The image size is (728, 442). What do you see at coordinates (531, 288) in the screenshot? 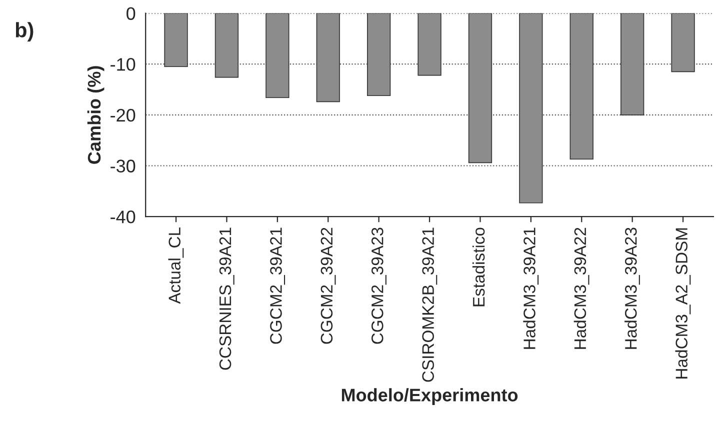
I see `x-tick-label: HadCM3_39A21` at bounding box center [531, 288].